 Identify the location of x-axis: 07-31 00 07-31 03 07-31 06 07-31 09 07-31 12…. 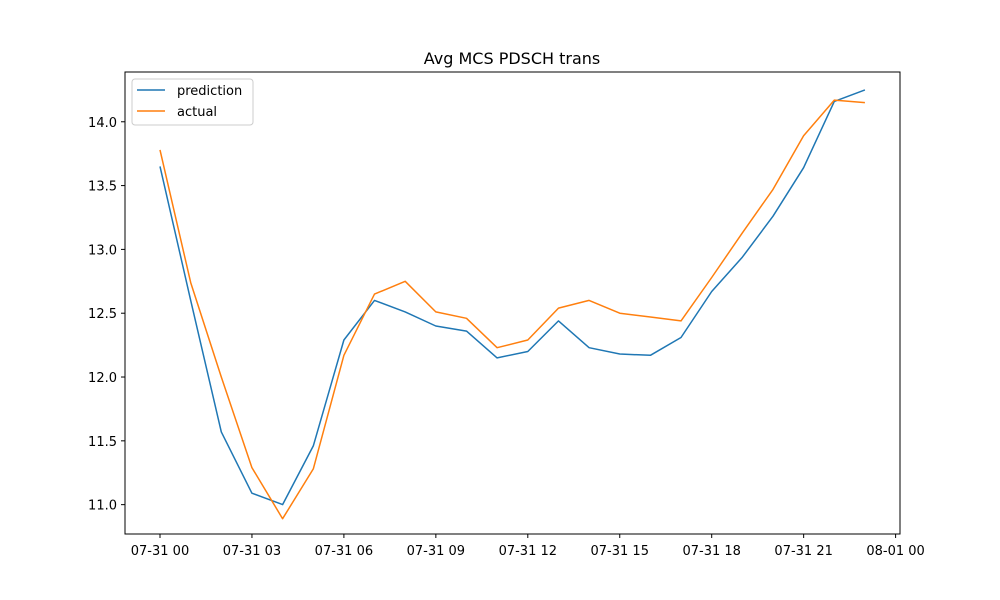
(528, 546).